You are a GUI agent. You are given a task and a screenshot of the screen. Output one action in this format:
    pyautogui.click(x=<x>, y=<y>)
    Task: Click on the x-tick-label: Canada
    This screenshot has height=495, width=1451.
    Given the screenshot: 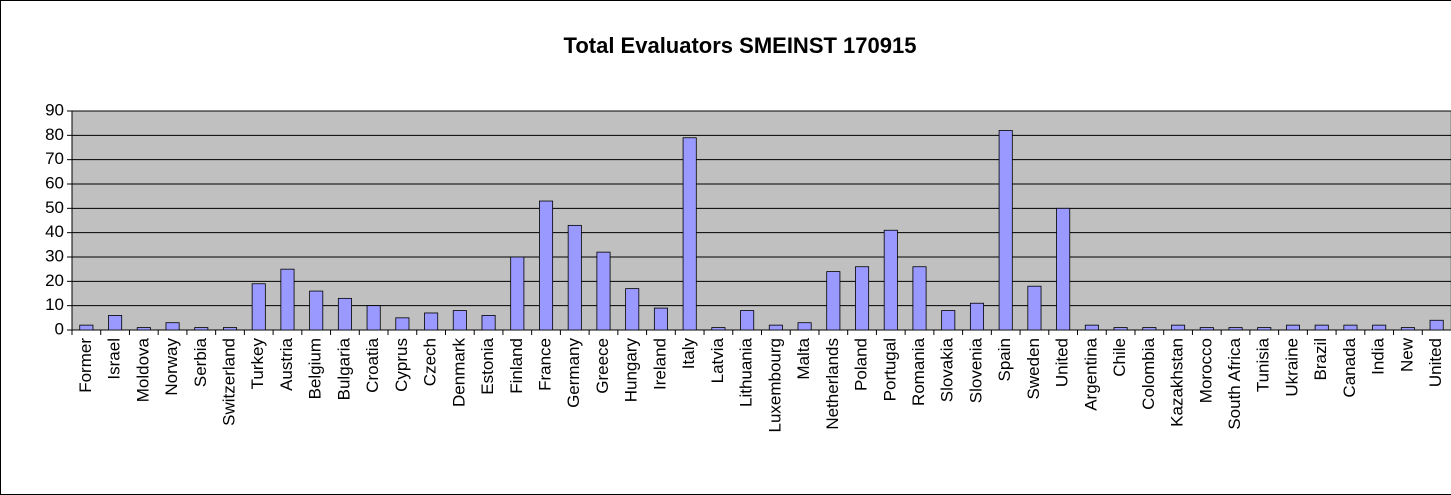 What is the action you would take?
    pyautogui.click(x=1349, y=367)
    